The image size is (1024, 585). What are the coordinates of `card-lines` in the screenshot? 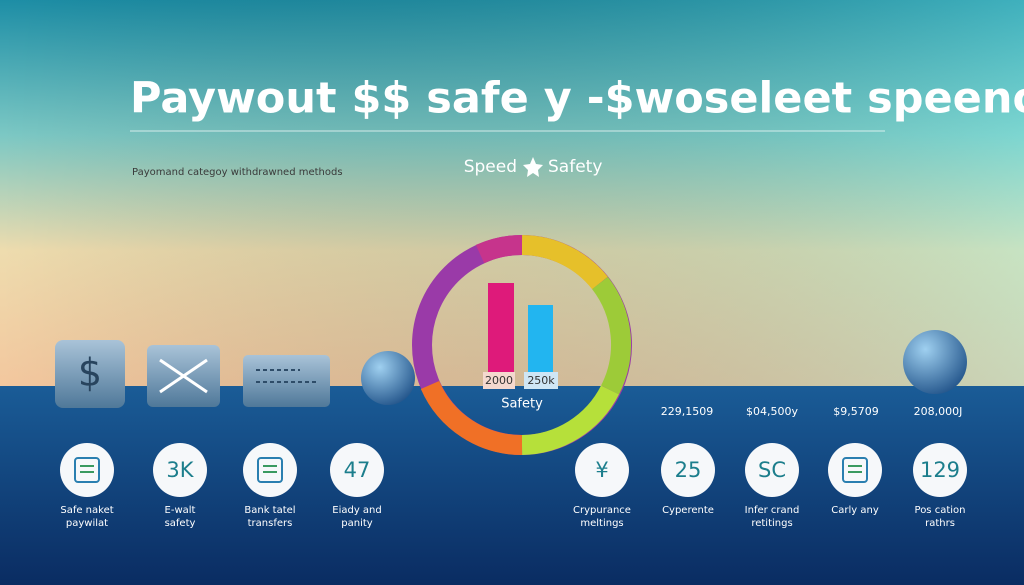 It's located at (287, 376).